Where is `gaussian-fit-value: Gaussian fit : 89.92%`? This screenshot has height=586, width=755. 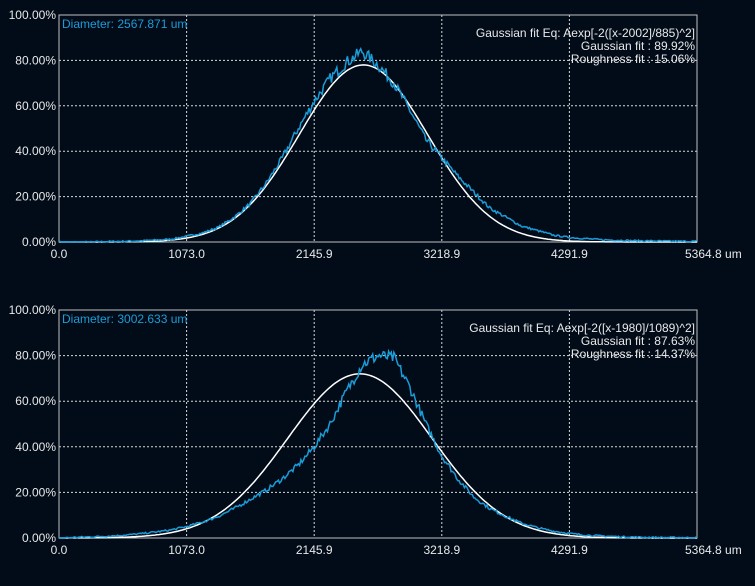
gaussian-fit-value: Gaussian fit : 89.92% is located at coordinates (638, 46).